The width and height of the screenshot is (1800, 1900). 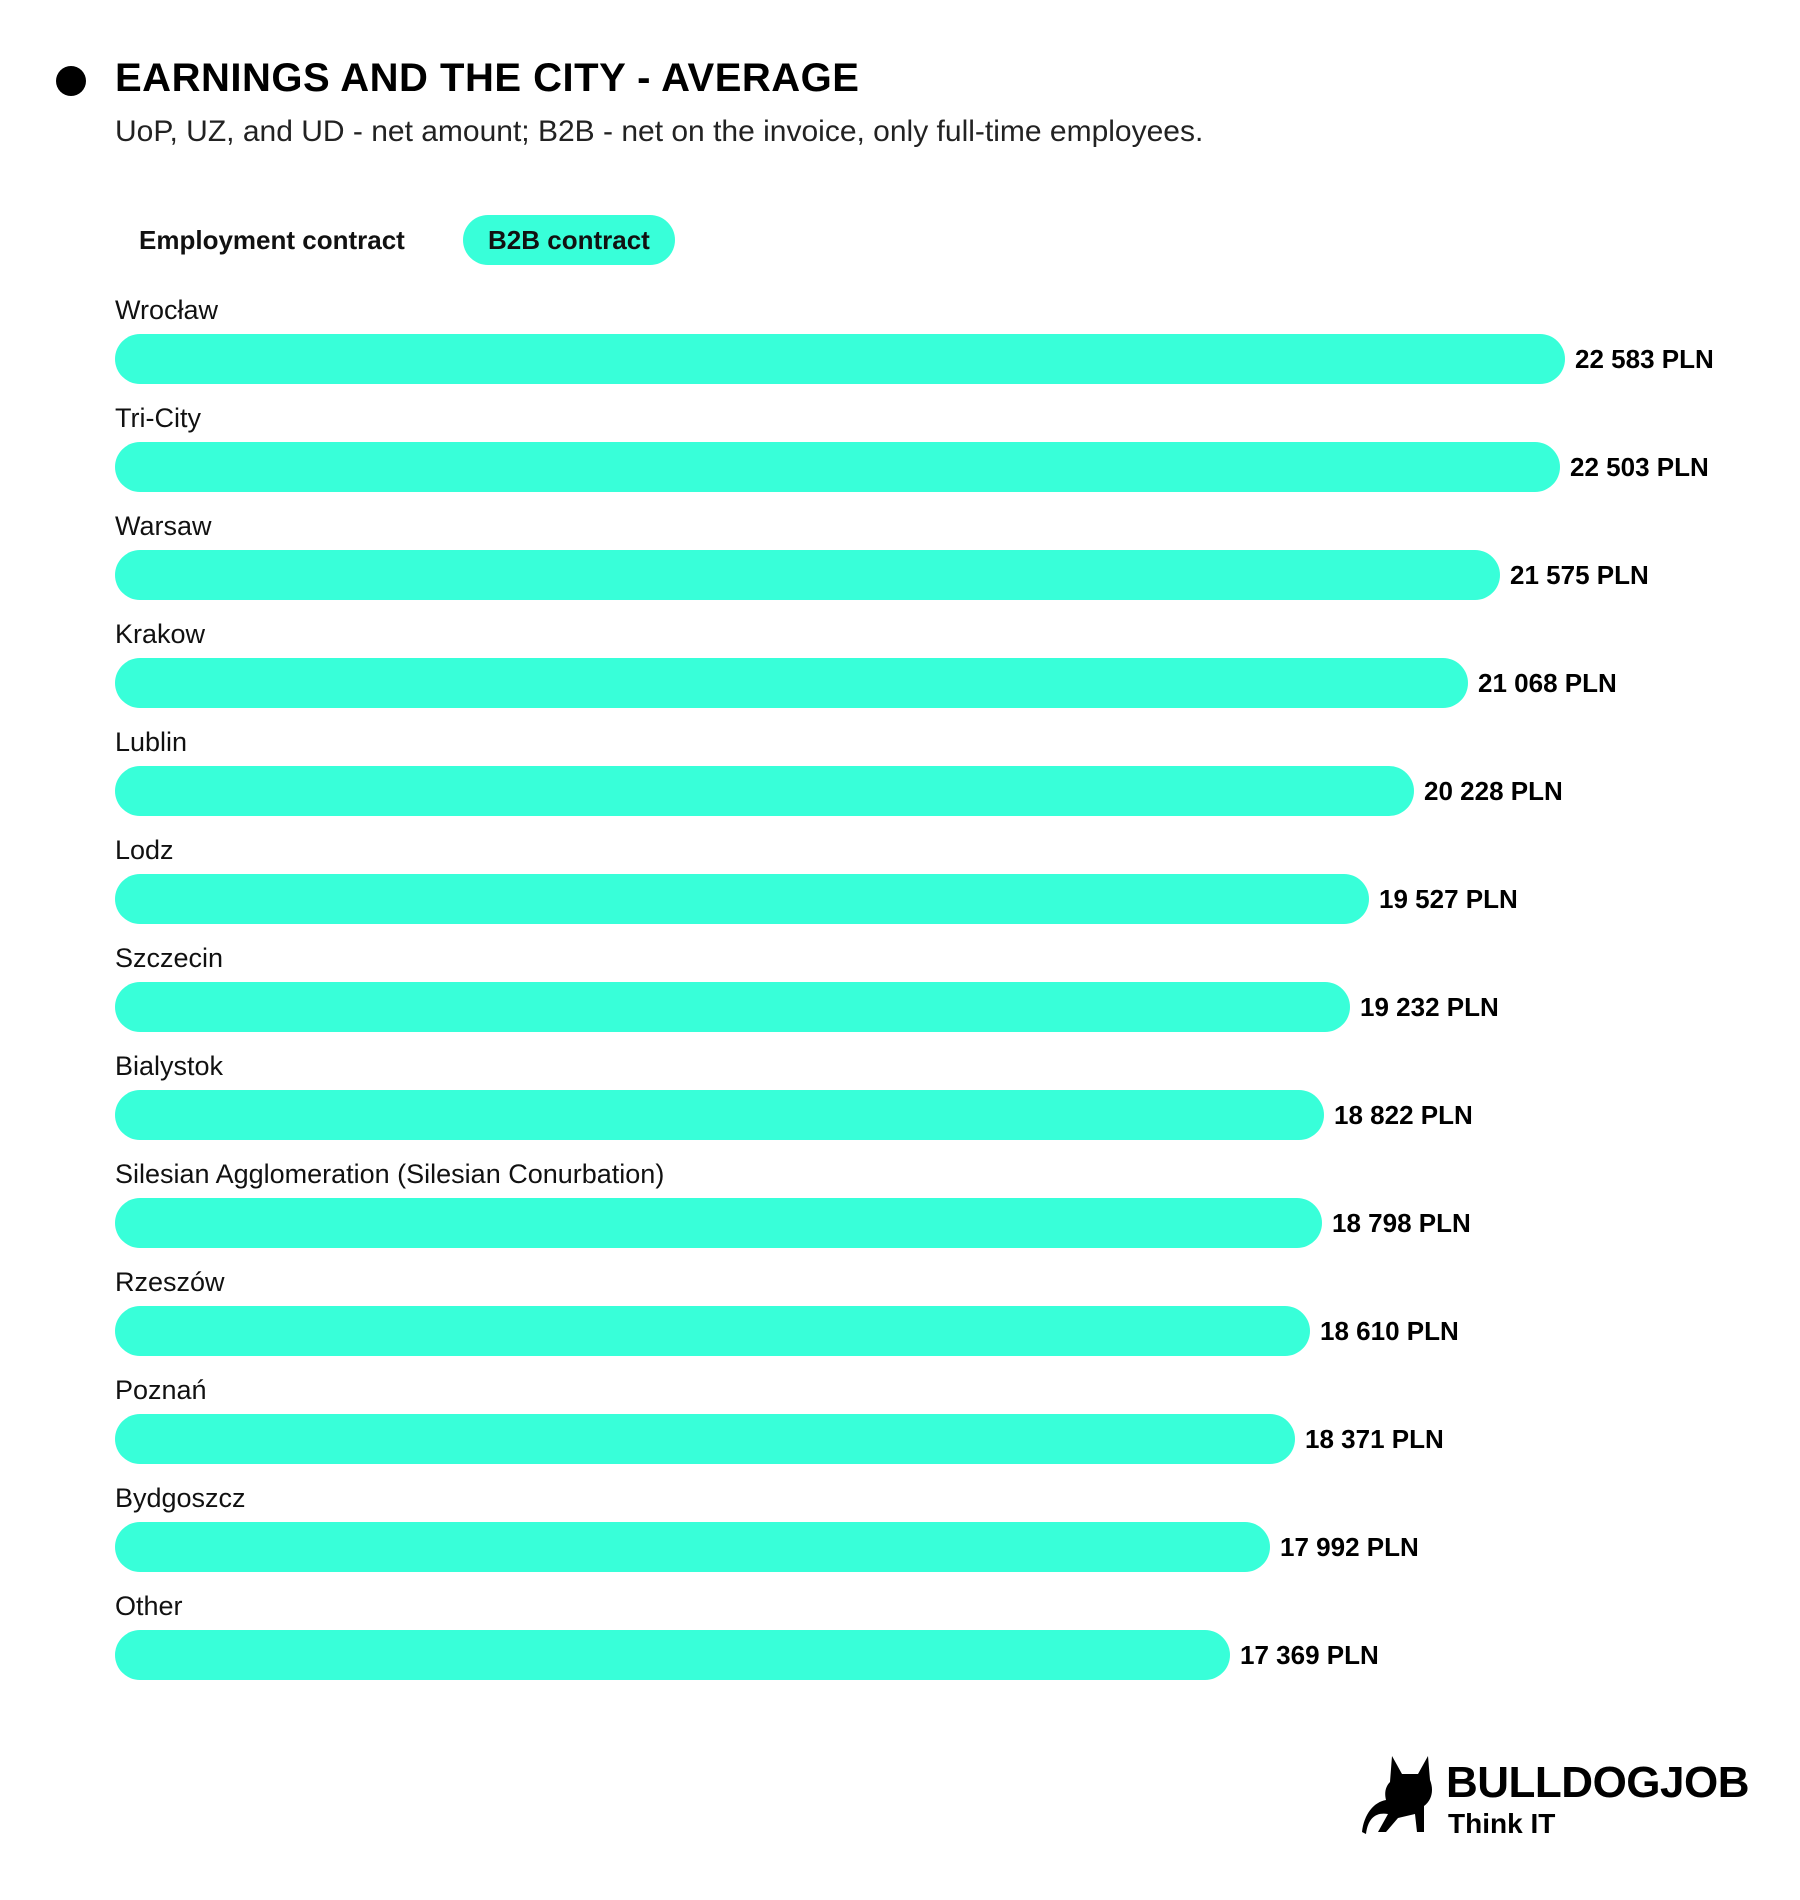 I want to click on tab-employment-contract: Employment contract, so click(x=272, y=240).